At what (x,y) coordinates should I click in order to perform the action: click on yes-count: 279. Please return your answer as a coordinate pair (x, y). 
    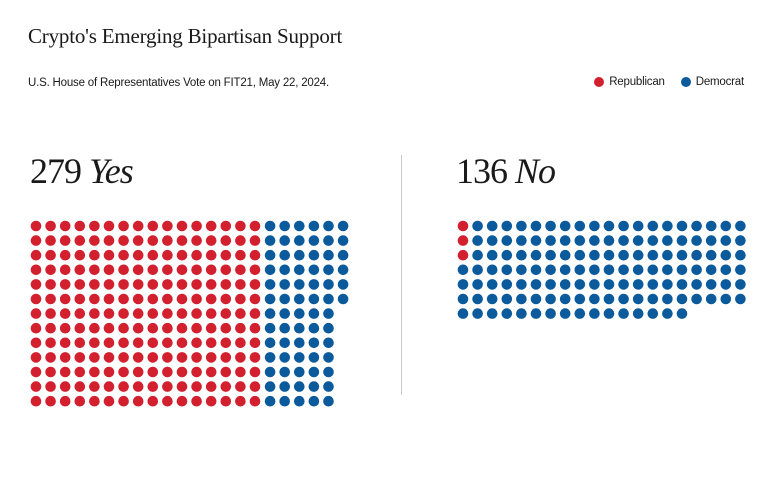
    Looking at the image, I should click on (56, 171).